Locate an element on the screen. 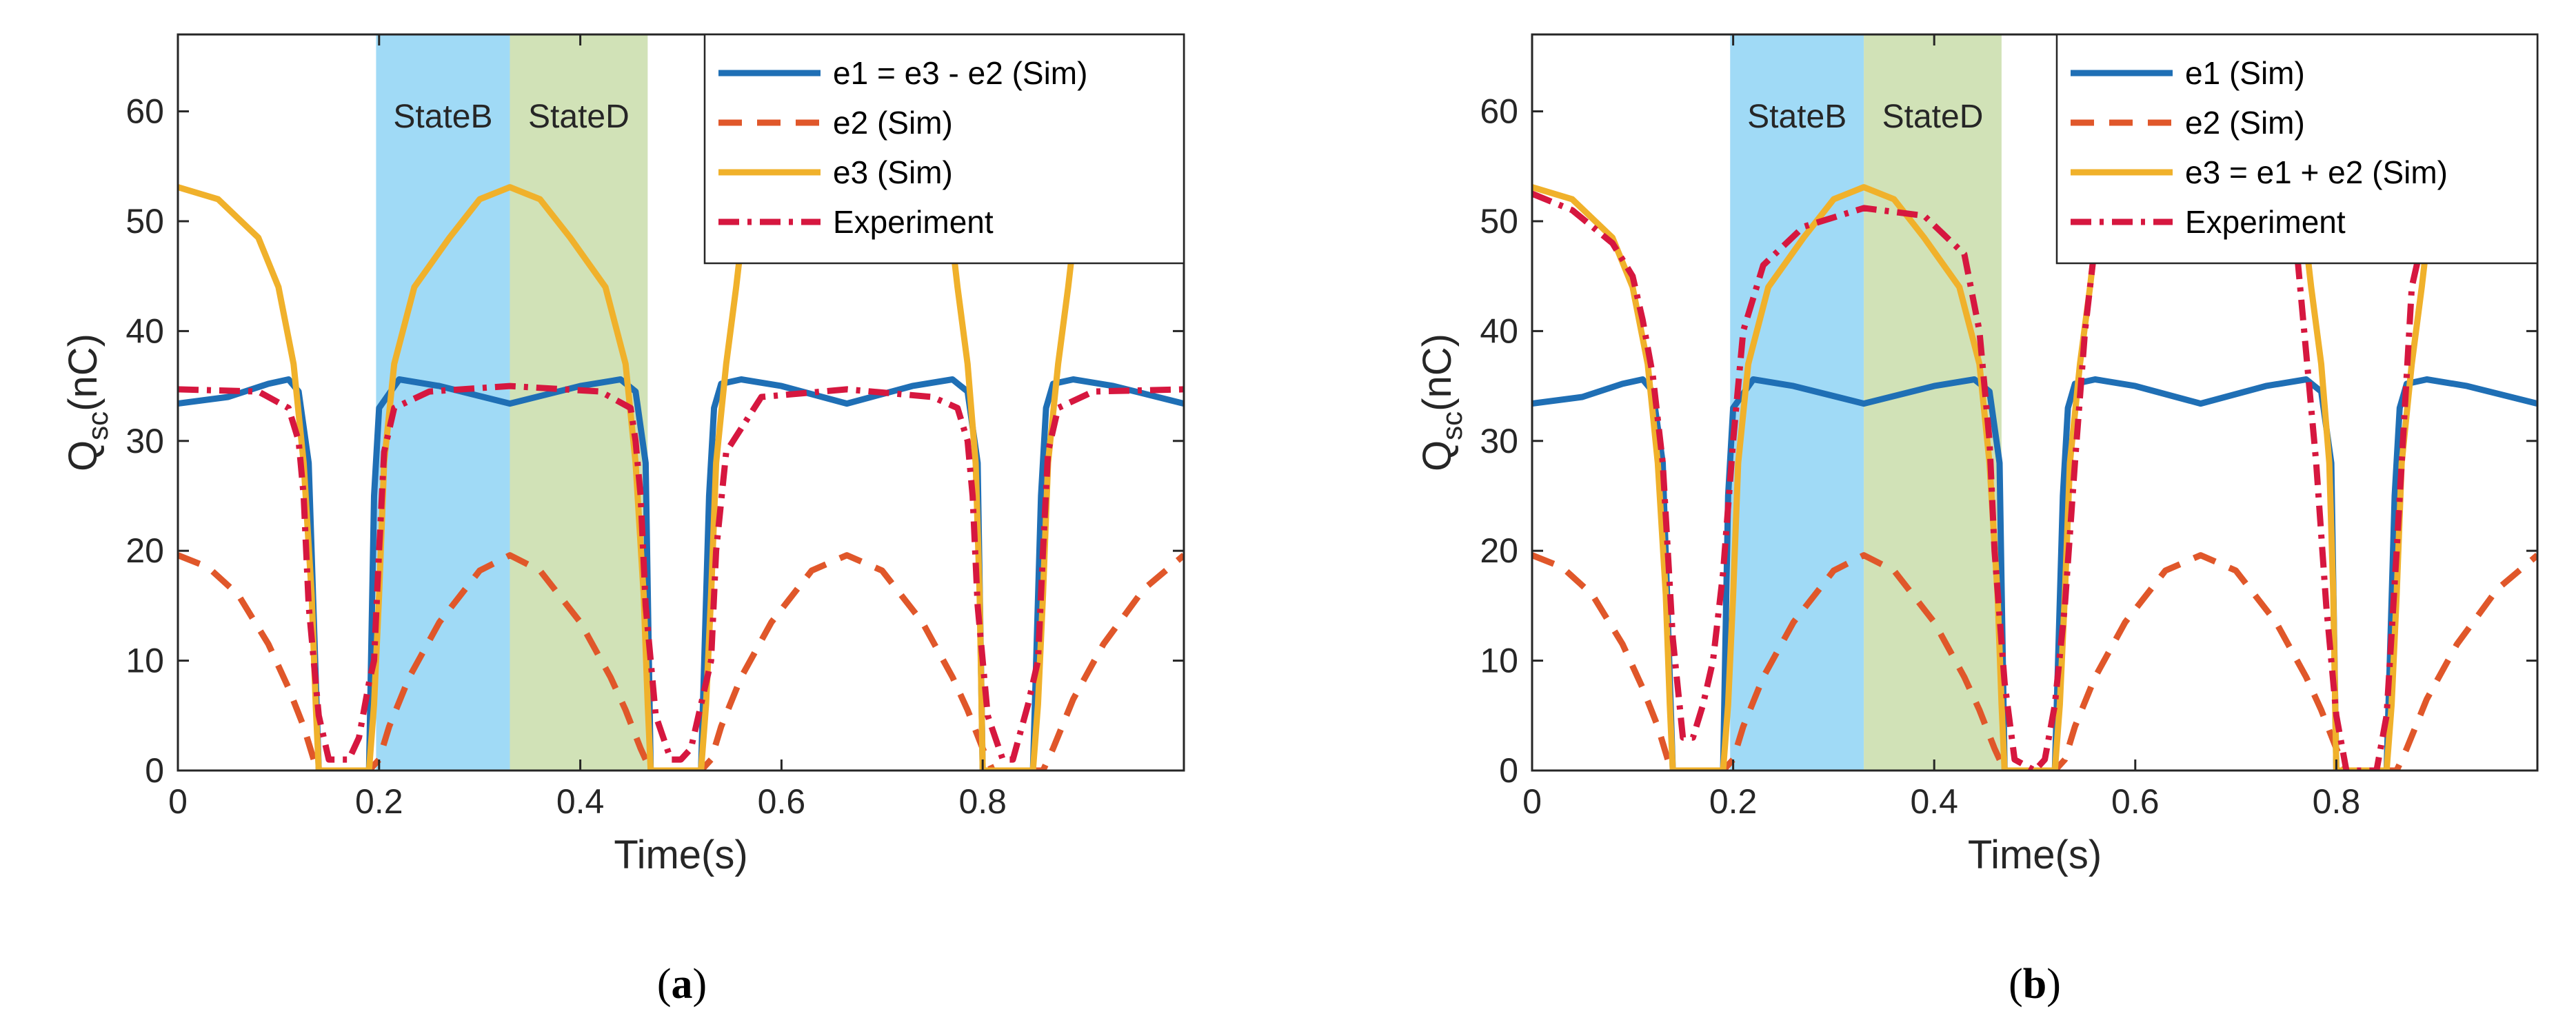  series-line-experiment is located at coordinates (681, 572).